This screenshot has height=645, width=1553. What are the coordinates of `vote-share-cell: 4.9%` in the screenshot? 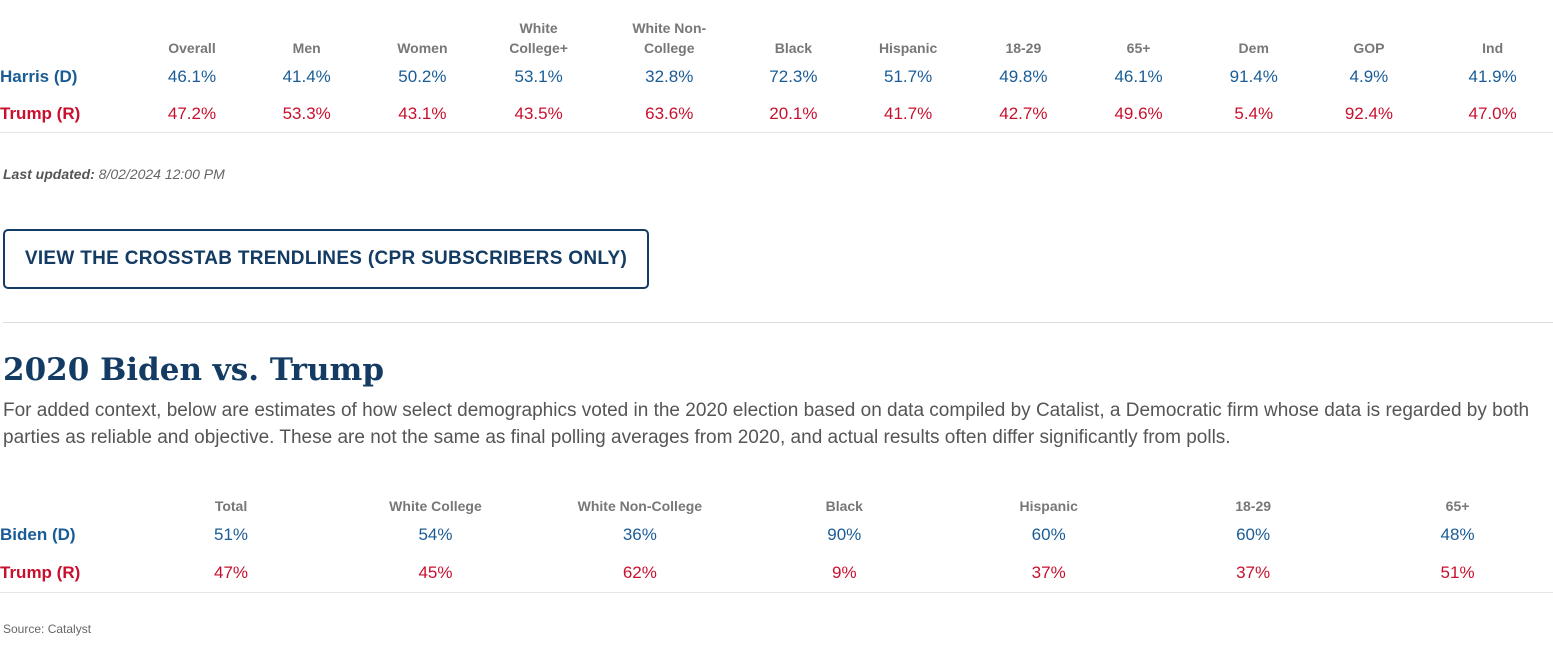 It's located at (1369, 76).